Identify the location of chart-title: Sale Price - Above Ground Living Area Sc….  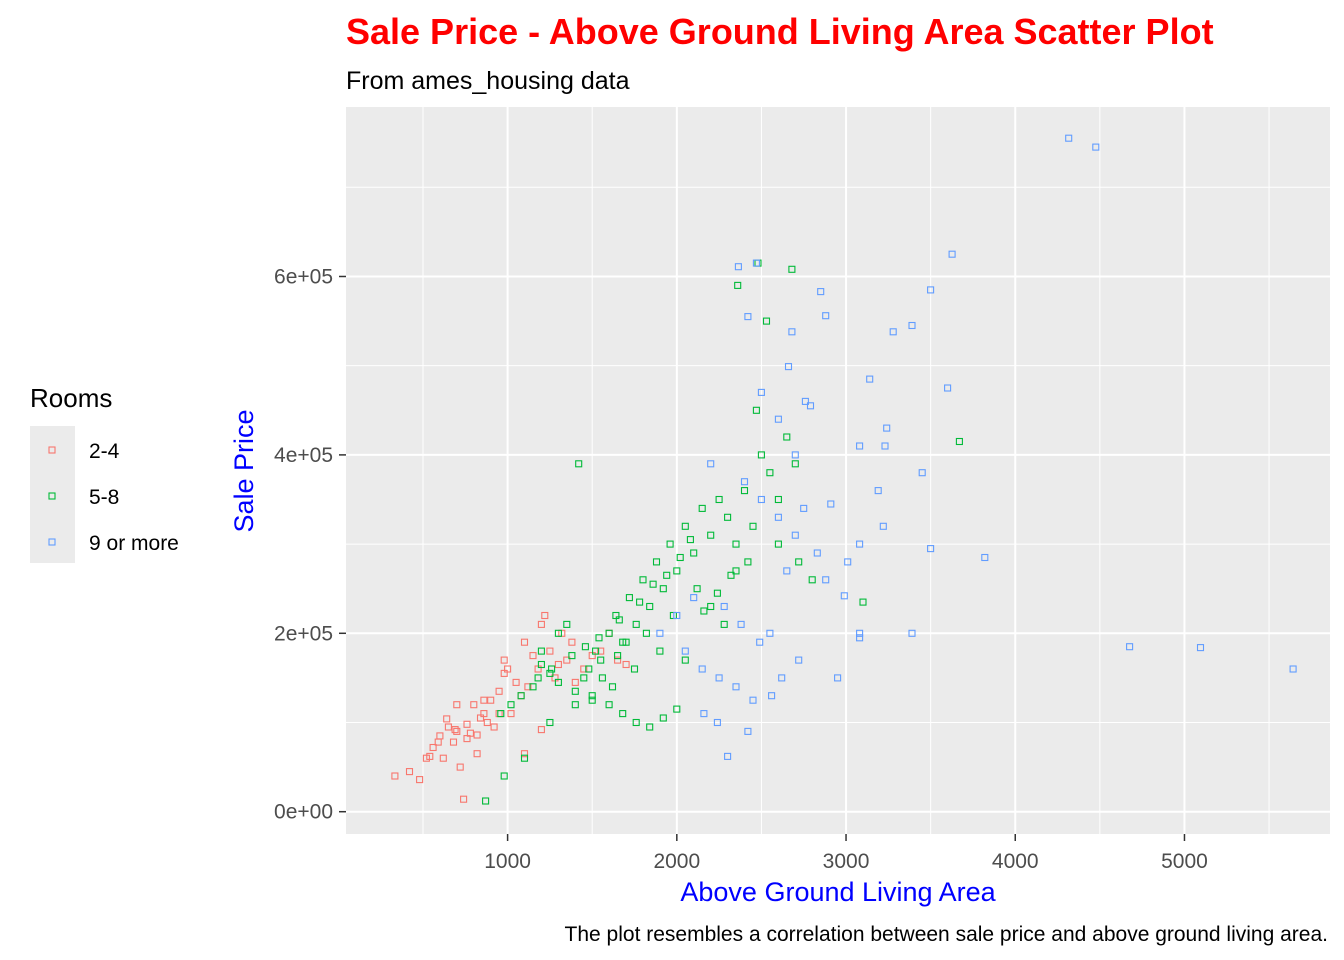
(780, 31).